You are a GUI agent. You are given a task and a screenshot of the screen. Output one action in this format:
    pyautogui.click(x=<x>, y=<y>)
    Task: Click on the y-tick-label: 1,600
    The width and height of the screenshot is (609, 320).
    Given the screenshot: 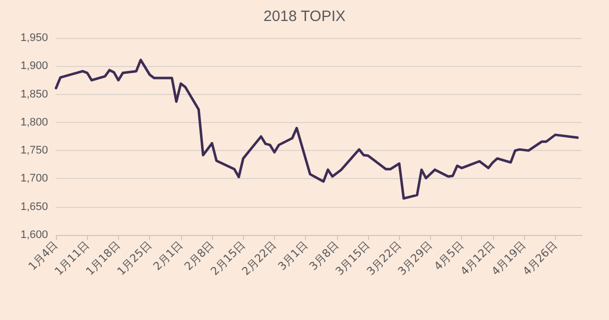 What is the action you would take?
    pyautogui.click(x=34, y=235)
    